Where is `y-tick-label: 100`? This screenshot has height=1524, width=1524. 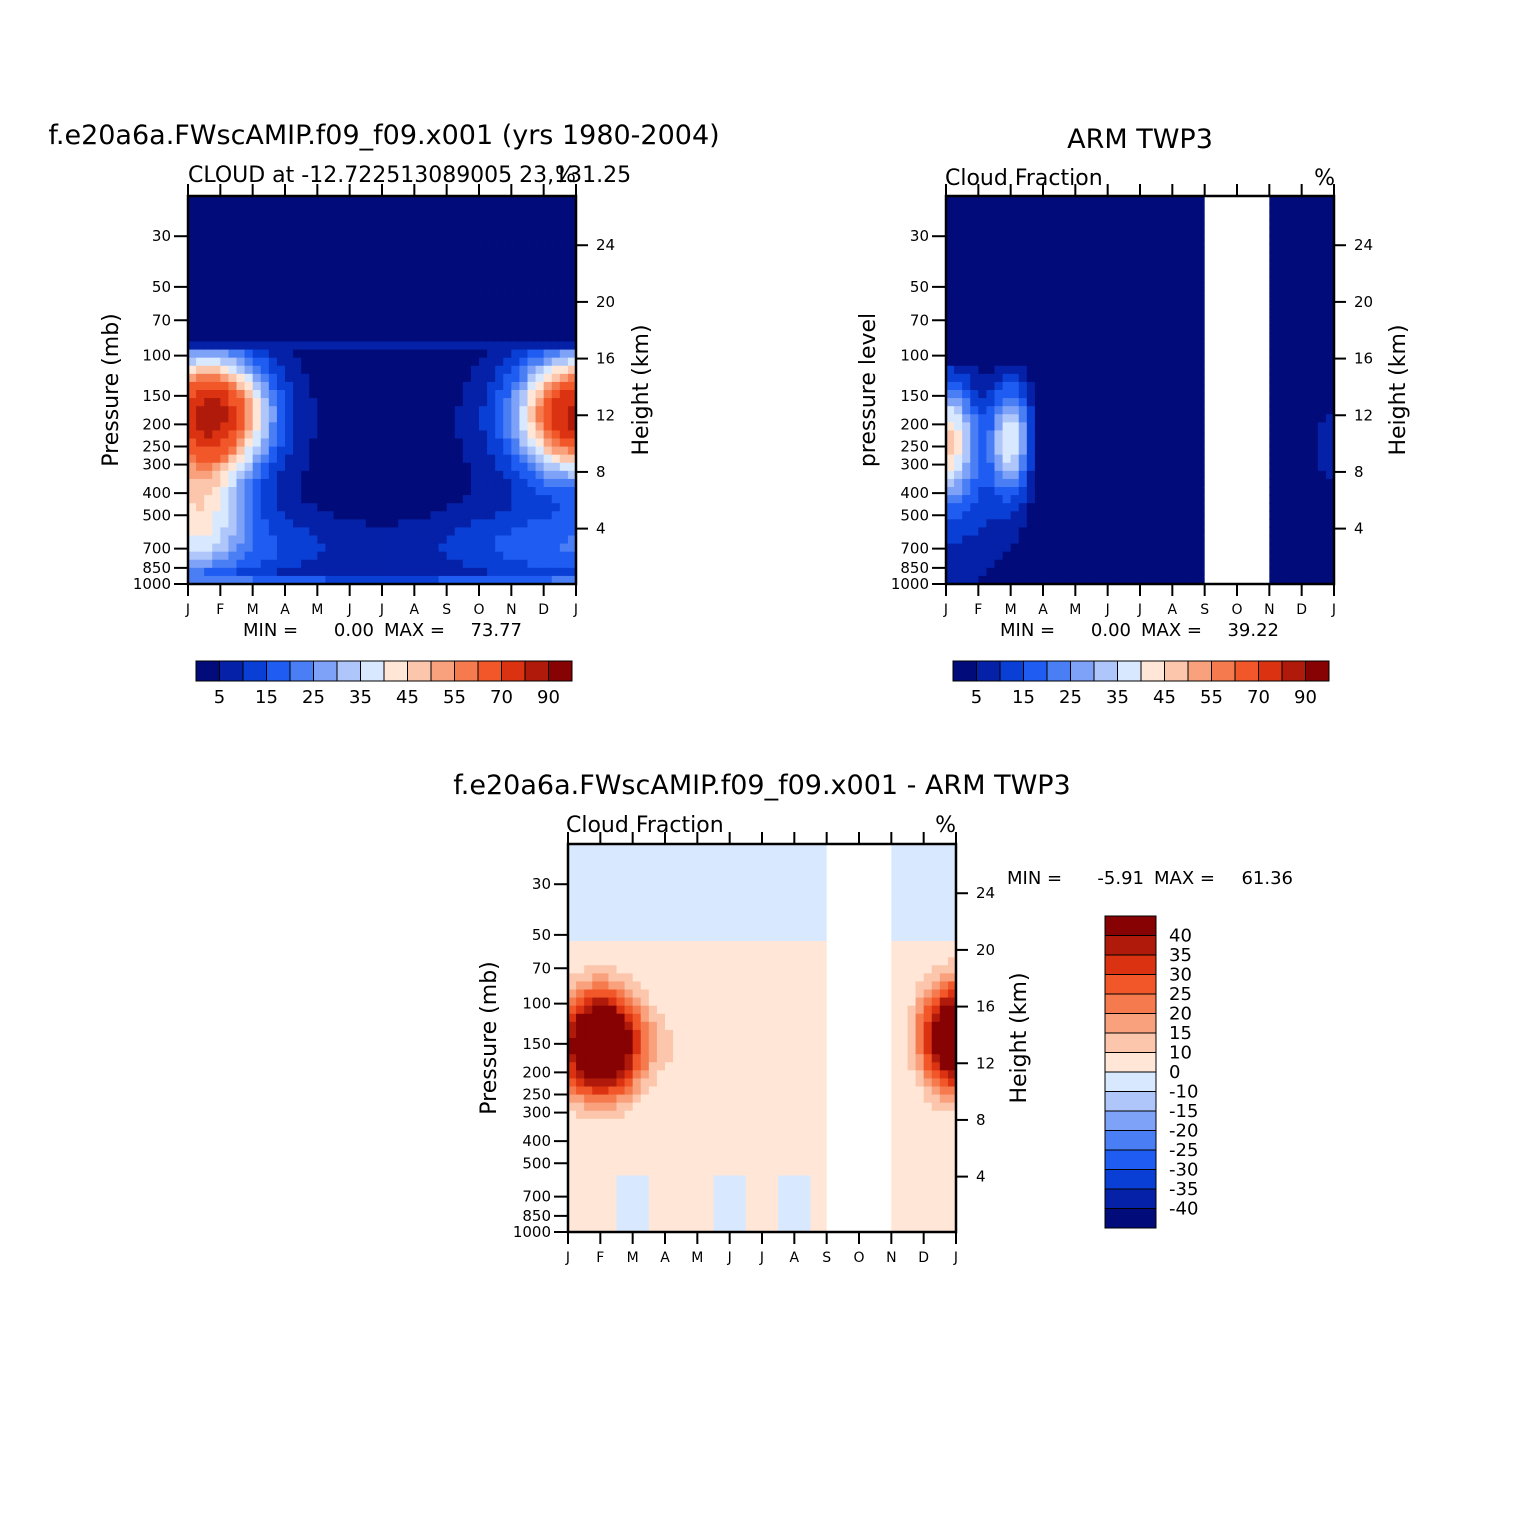 y-tick-label: 100 is located at coordinates (156, 356).